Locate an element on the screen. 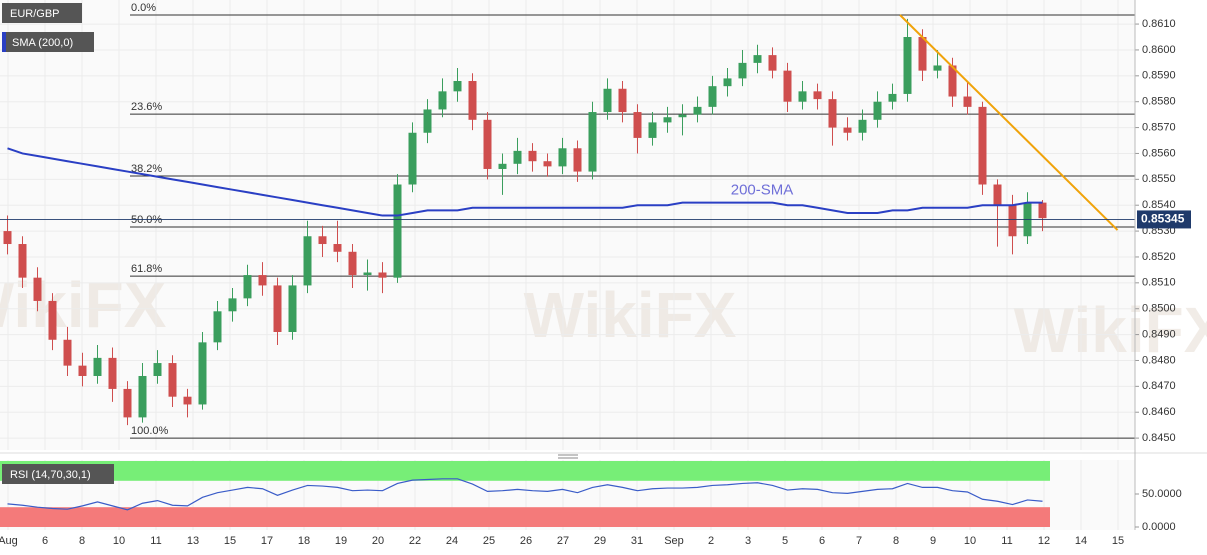 Image resolution: width=1207 pixels, height=555 pixels. x-tick-label: 24 is located at coordinates (452, 541).